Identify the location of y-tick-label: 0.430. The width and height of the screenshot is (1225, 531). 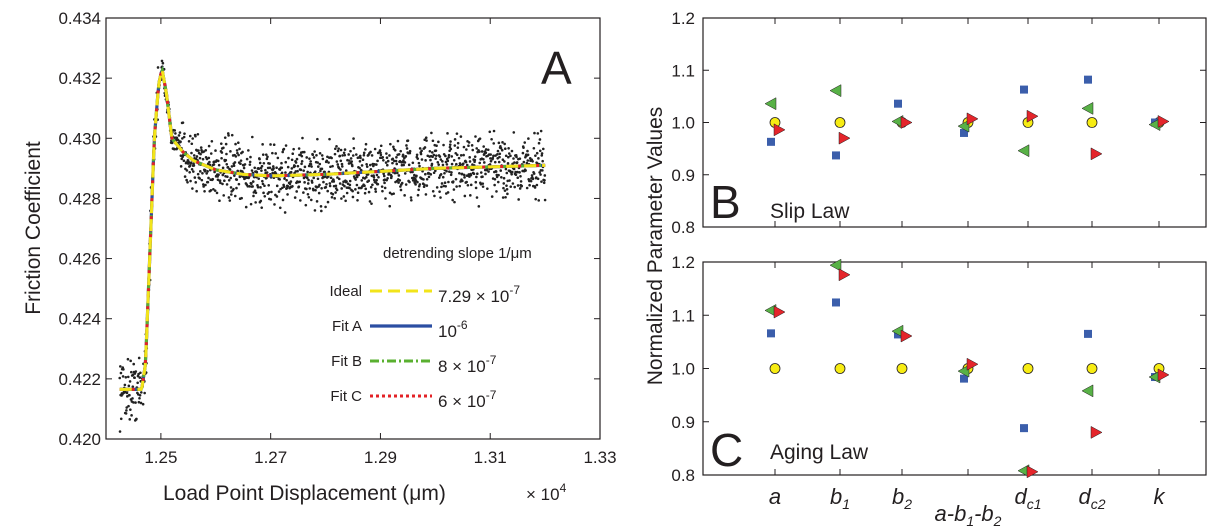
(79, 138).